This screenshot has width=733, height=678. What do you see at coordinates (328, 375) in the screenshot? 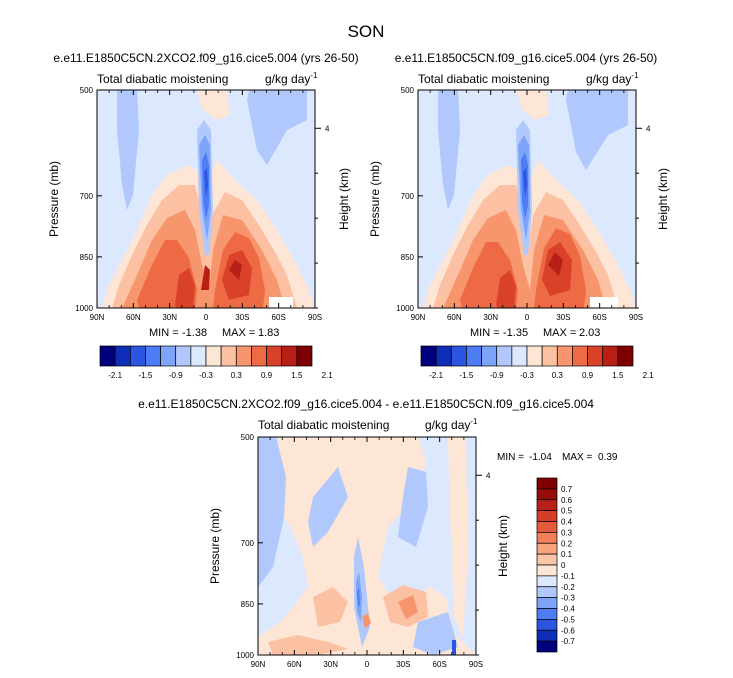
I see `panel-1-colorbar-label: 2.1` at bounding box center [328, 375].